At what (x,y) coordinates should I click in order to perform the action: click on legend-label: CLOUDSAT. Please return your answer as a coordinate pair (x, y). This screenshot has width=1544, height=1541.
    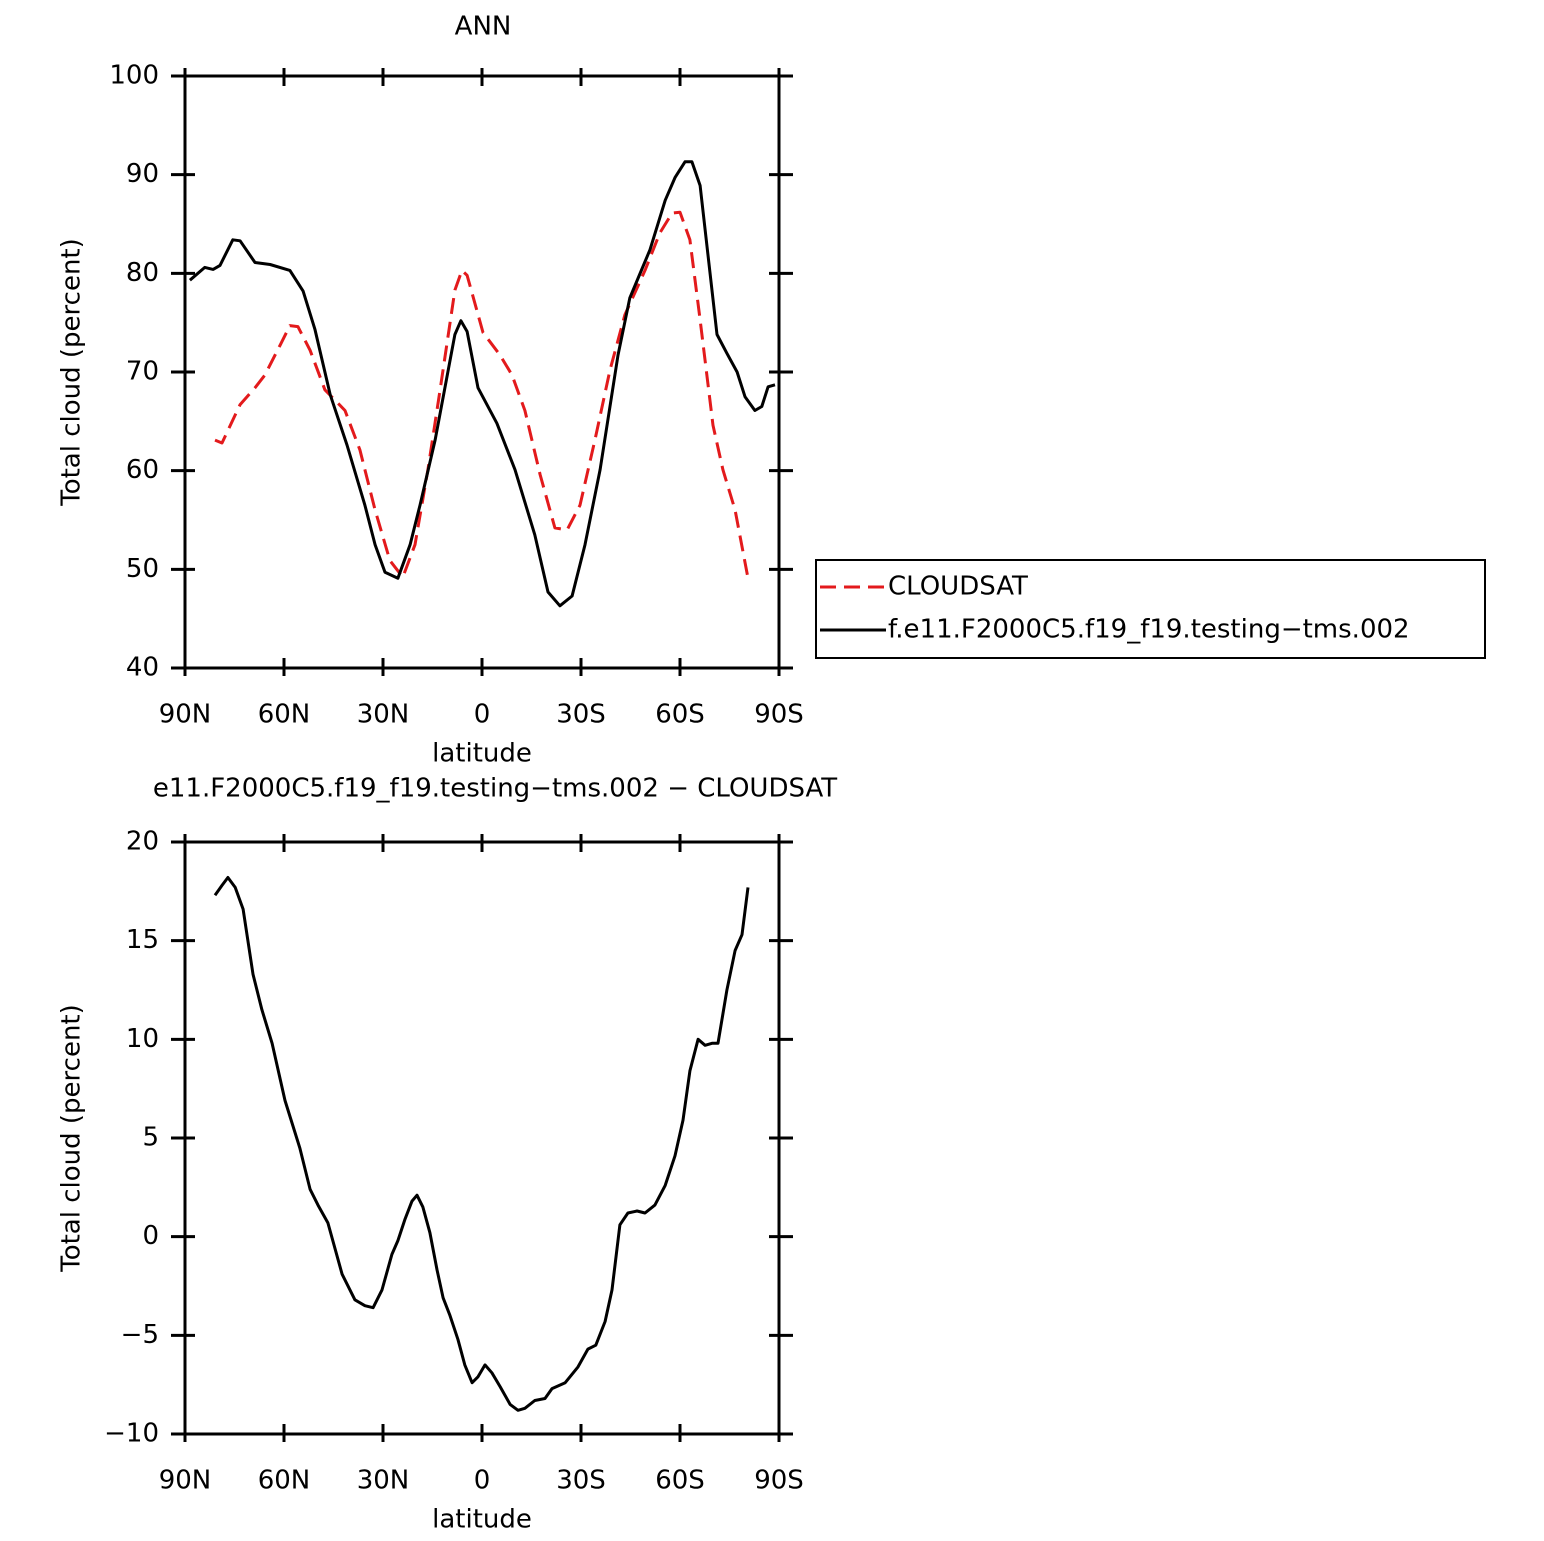
    Looking at the image, I should click on (958, 587).